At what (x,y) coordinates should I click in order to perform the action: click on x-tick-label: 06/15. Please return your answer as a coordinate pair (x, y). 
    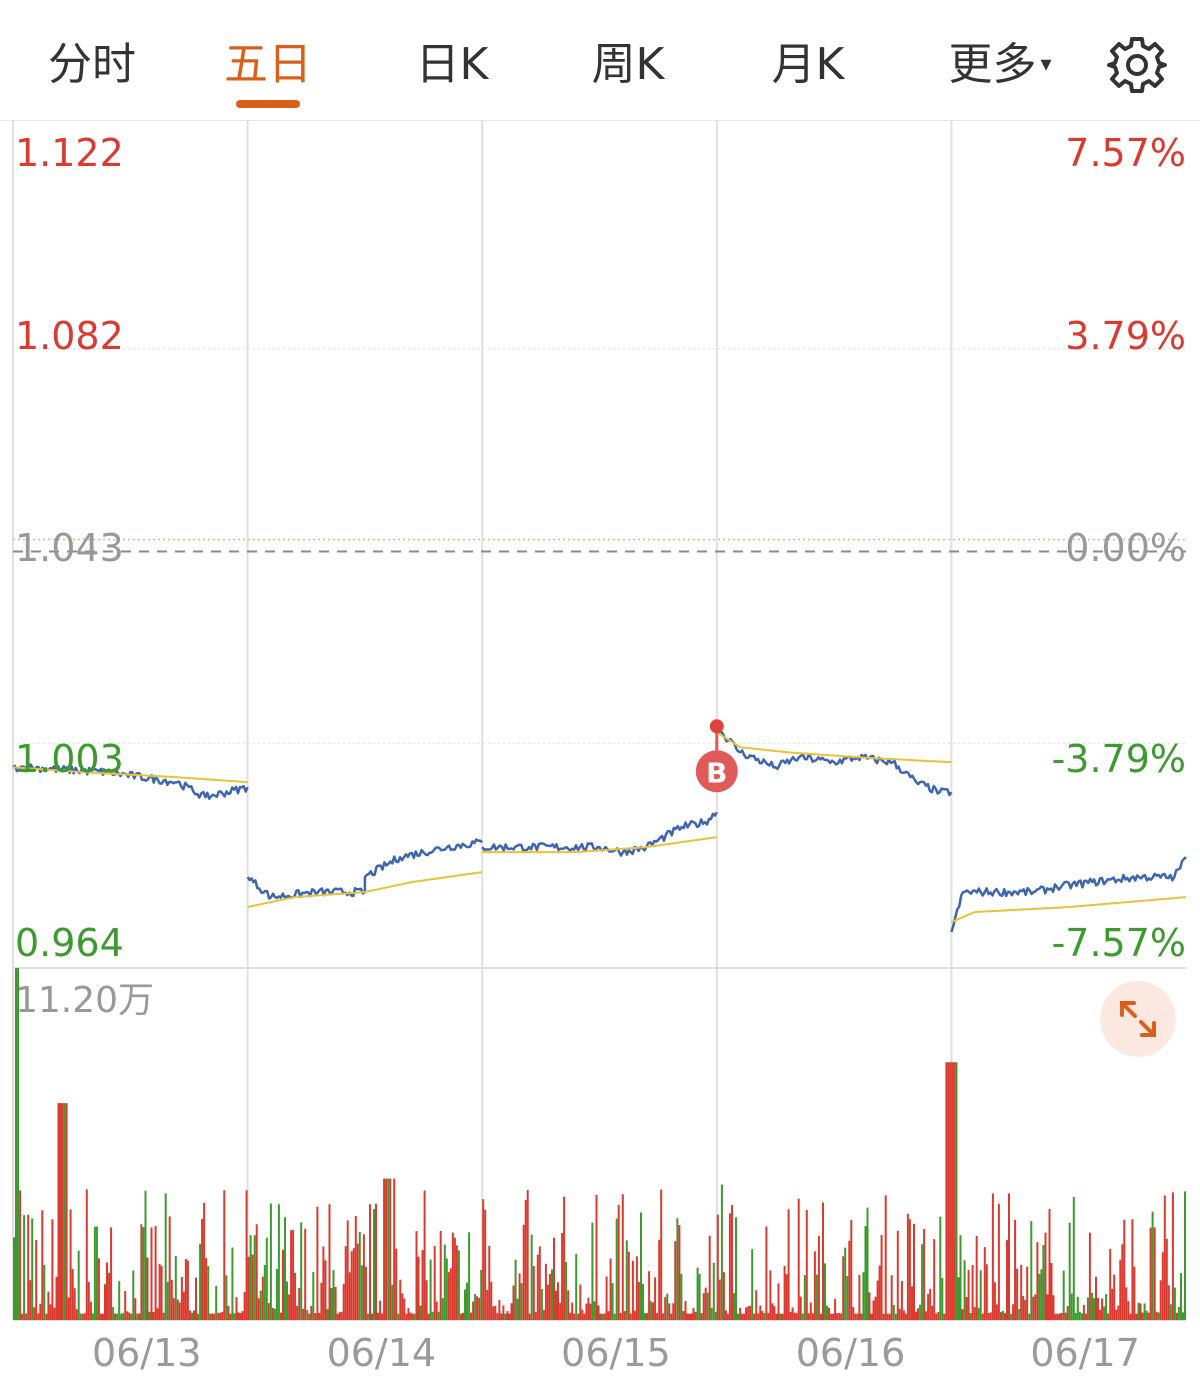
    Looking at the image, I should click on (616, 1353).